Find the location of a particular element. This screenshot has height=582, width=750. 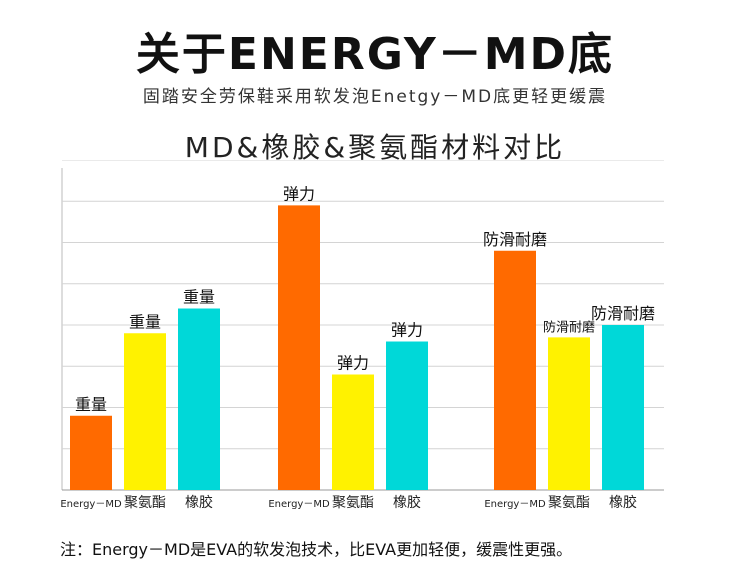

footnote: 注：Energy－MD是EVA的软发泡技术，比EVA更加轻便，缓震性更强。 is located at coordinates (316, 549).